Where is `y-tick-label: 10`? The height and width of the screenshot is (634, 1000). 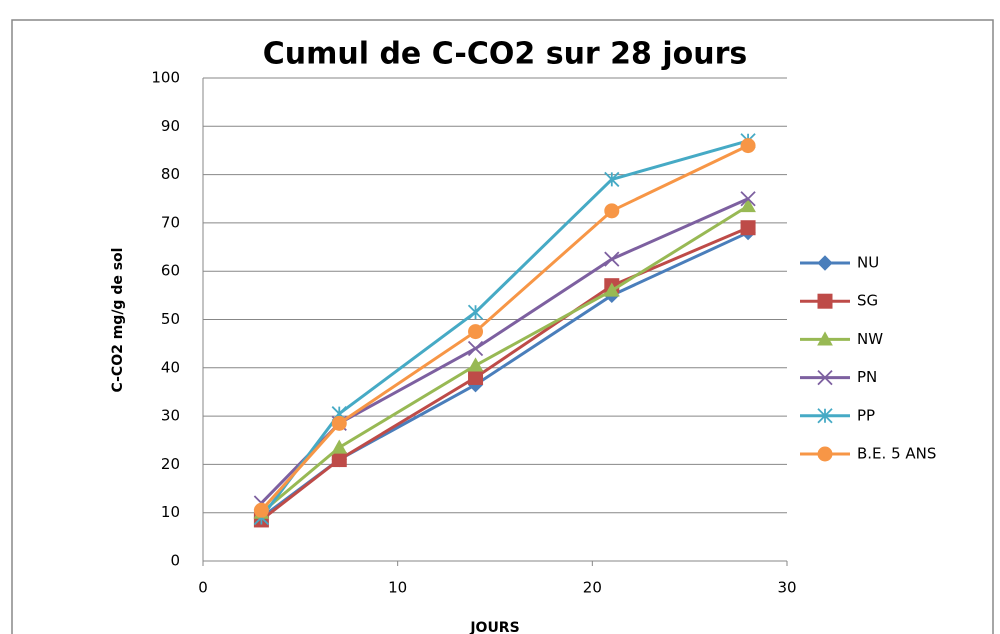 y-tick-label: 10 is located at coordinates (170, 512).